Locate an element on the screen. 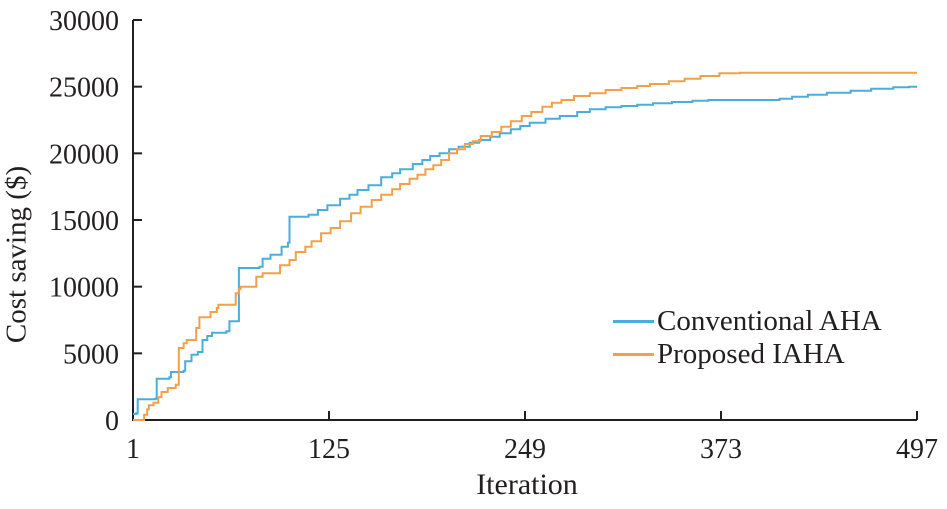 The width and height of the screenshot is (947, 509). legend-line-swatch-orange is located at coordinates (633, 354).